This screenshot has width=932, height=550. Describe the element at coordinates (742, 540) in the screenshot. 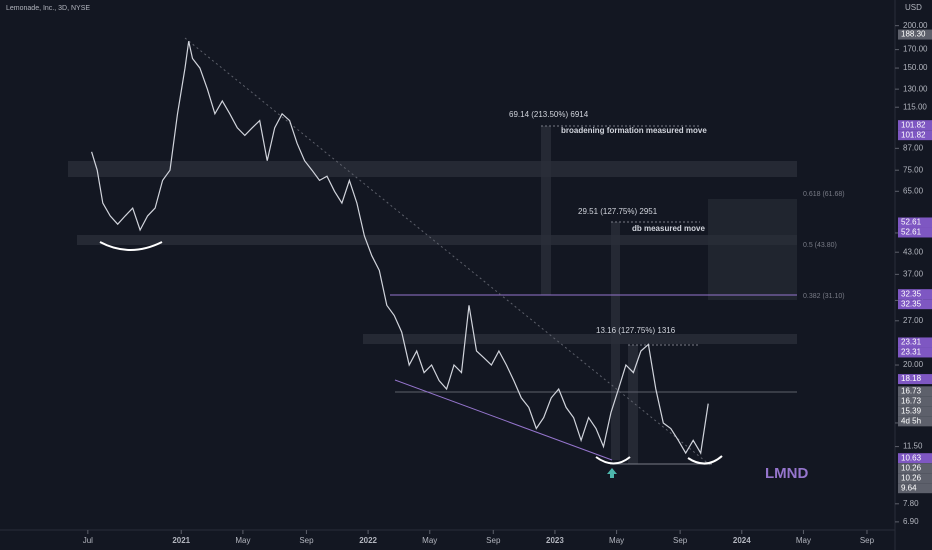

I see `x-tick-label: 2024` at that location.